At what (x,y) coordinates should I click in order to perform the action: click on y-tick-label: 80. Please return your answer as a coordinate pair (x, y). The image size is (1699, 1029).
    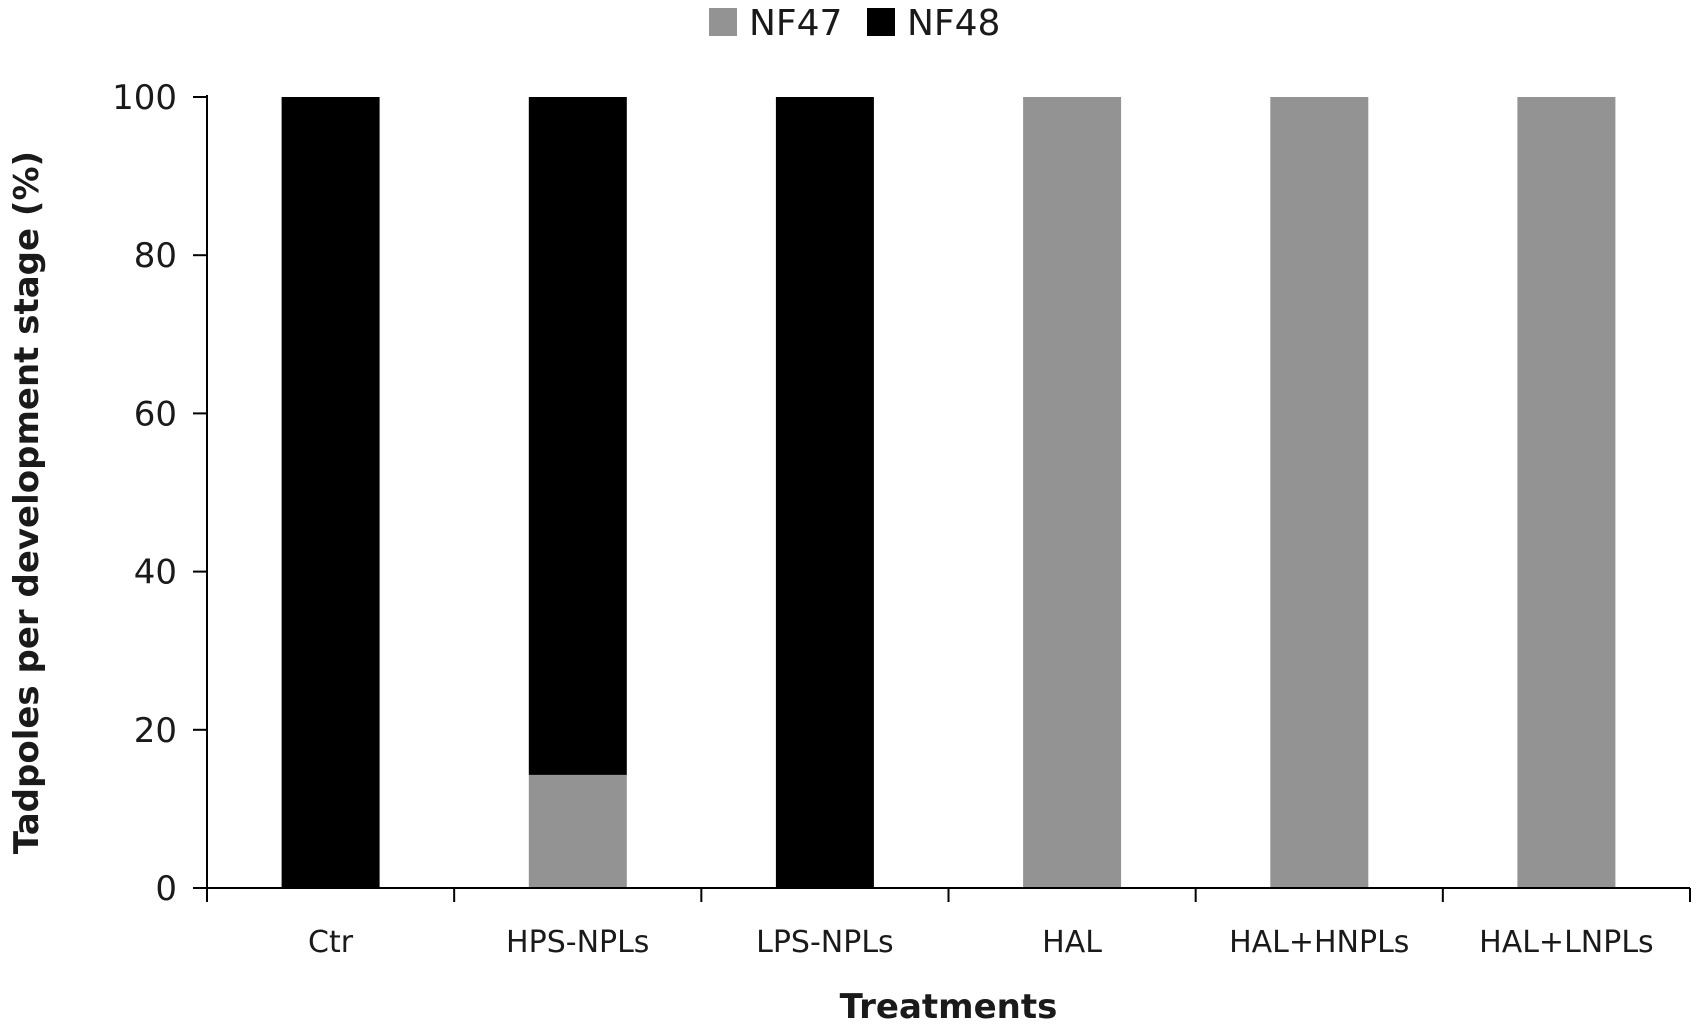
    Looking at the image, I should click on (155, 256).